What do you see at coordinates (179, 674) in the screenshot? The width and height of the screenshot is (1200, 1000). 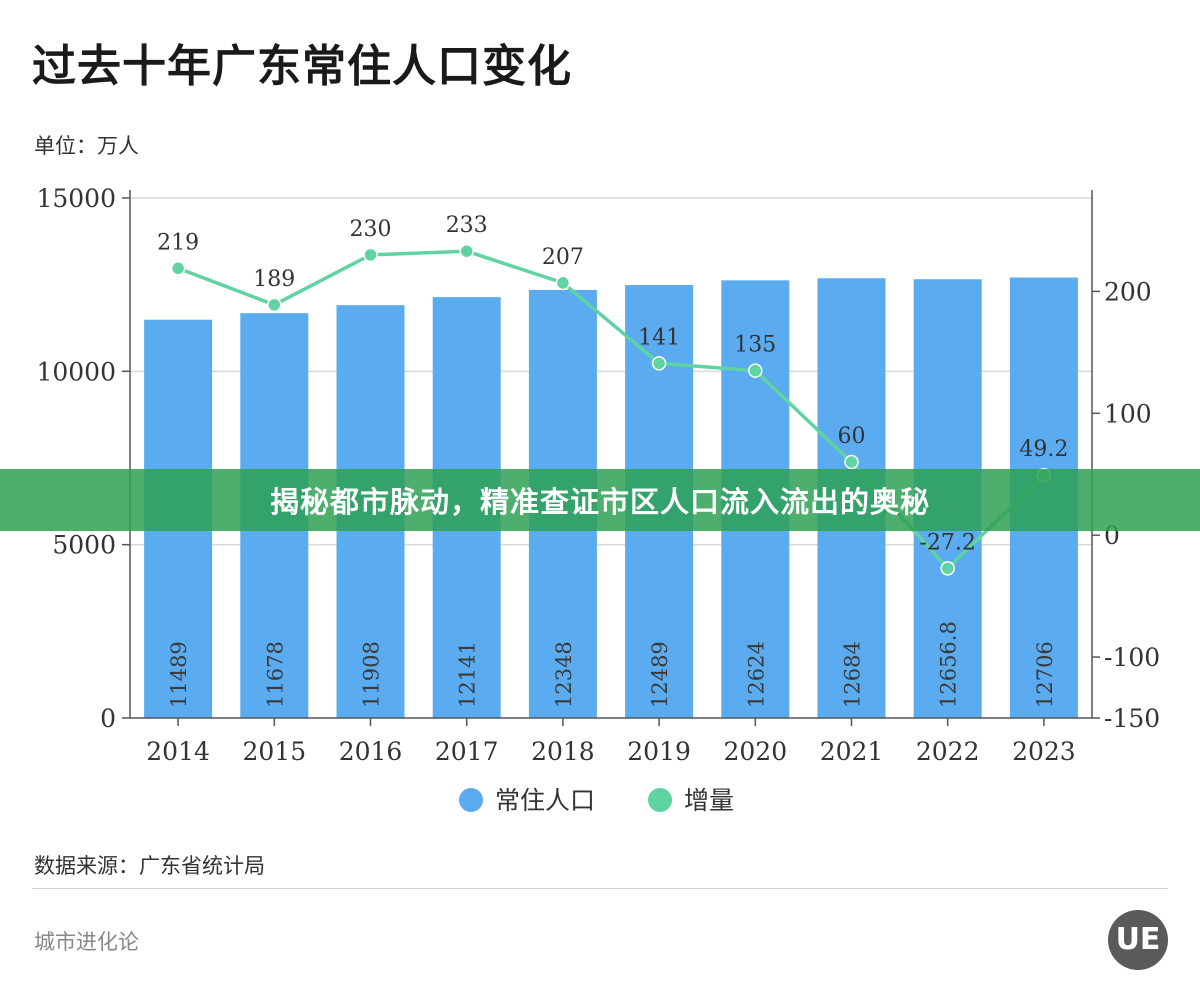 I see `bar-value-label: 11489` at bounding box center [179, 674].